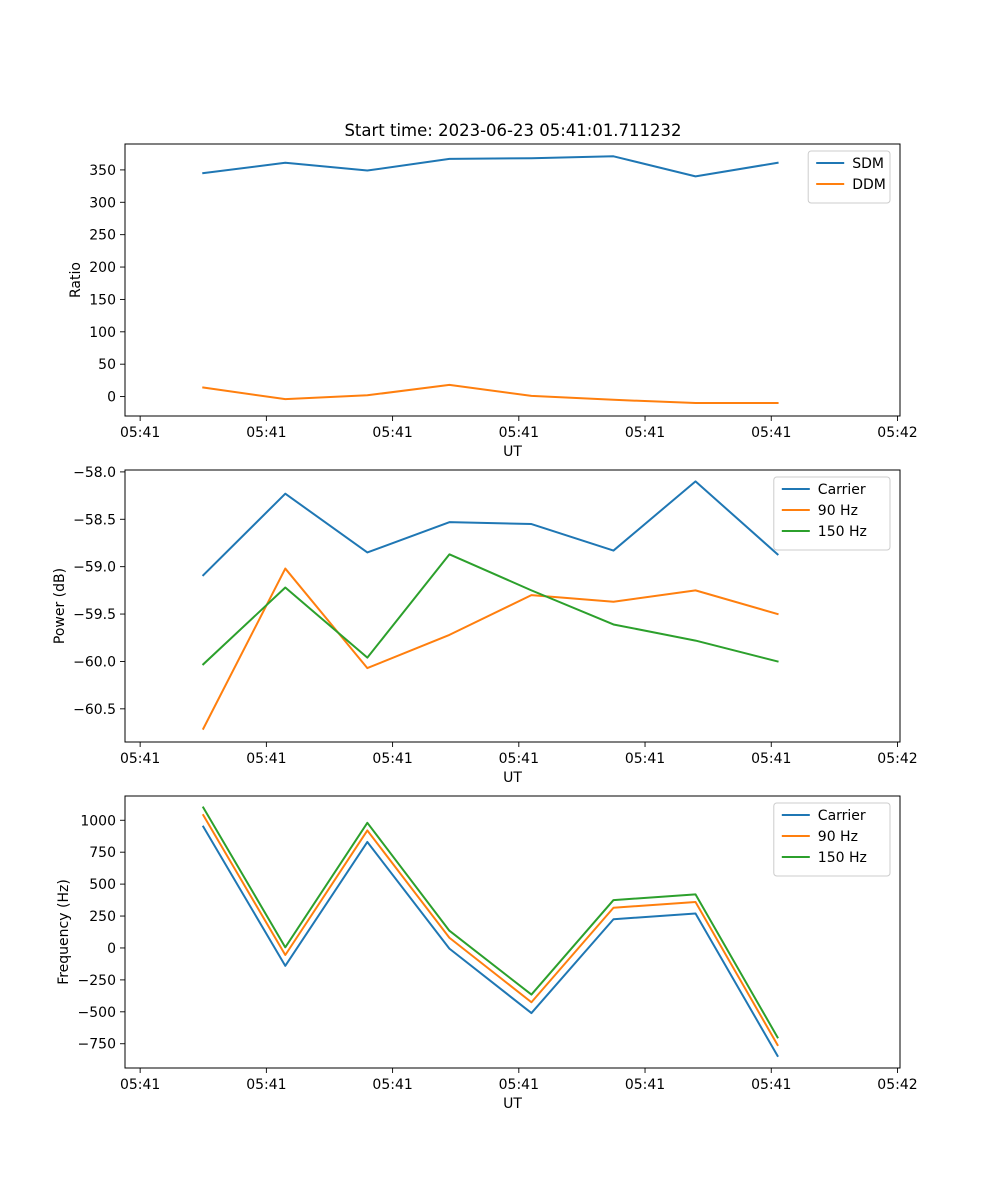  Describe the element at coordinates (107, 365) in the screenshot. I see `y-tick-label: 50` at that location.